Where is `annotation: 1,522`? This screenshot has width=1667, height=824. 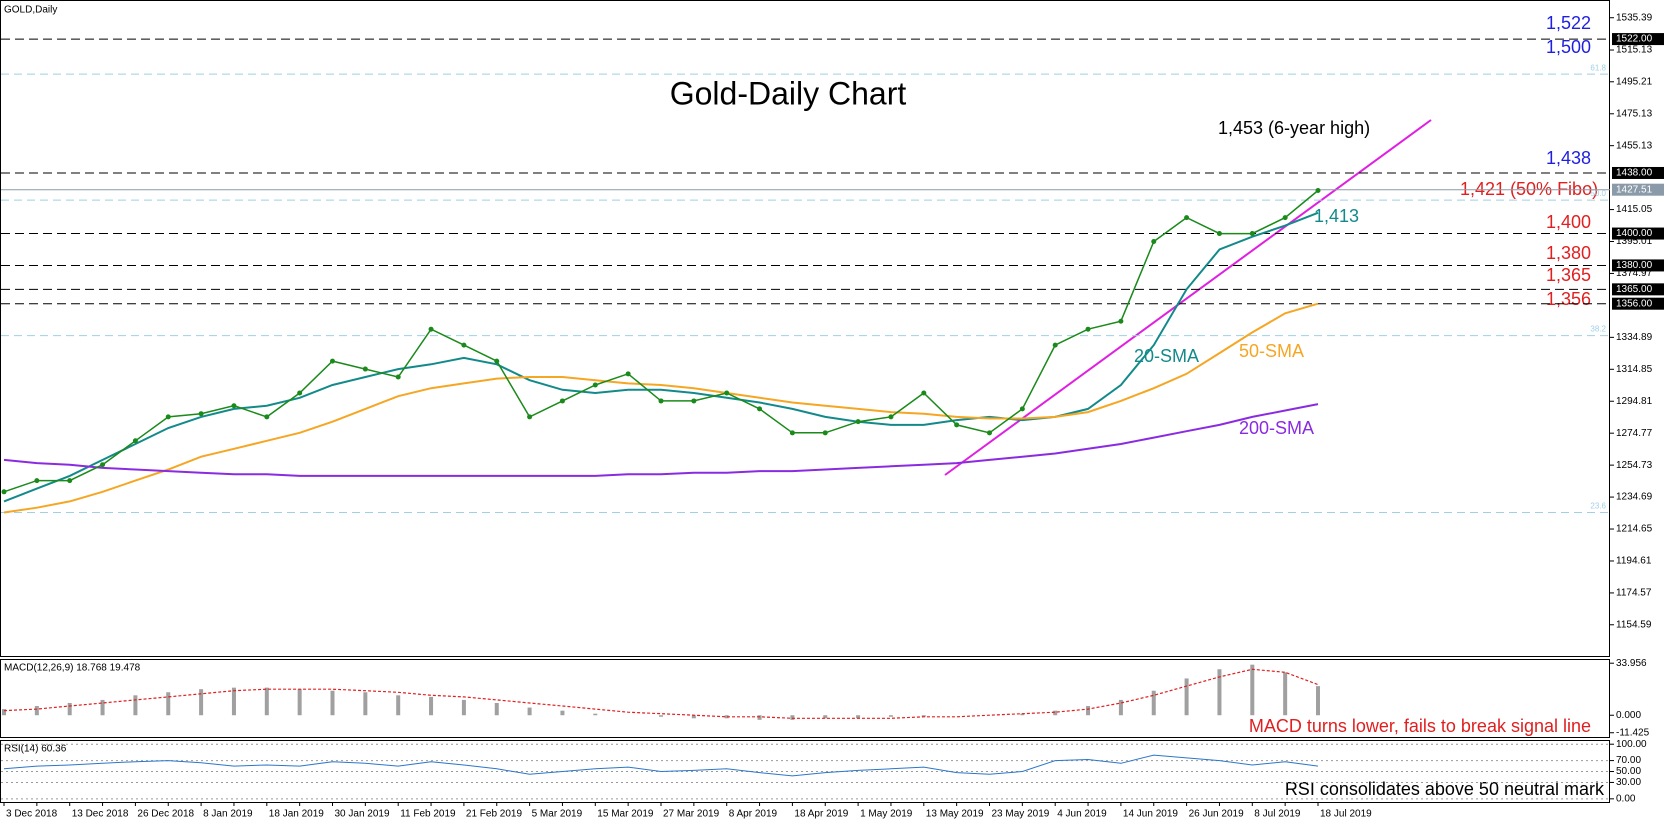 annotation: 1,522 is located at coordinates (1568, 23).